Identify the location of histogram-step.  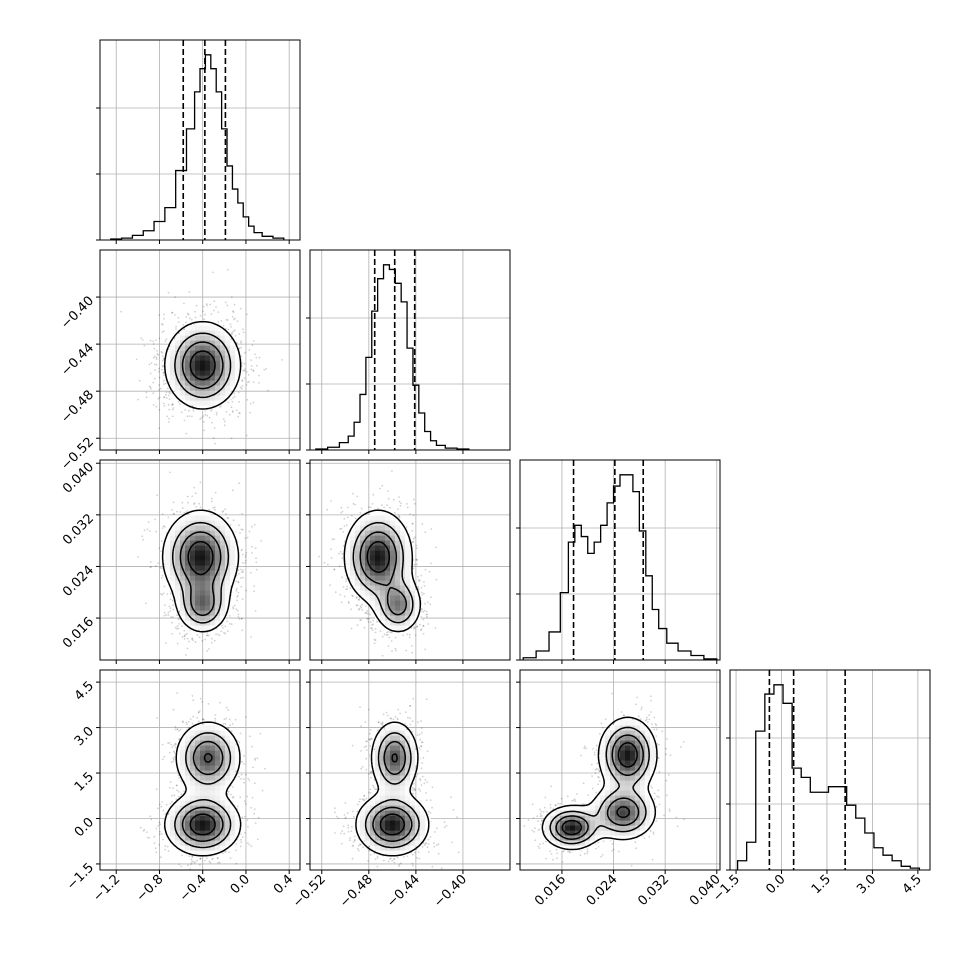
(620, 567).